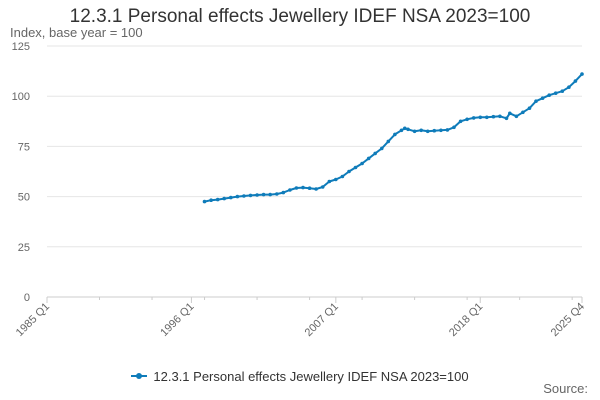 The image size is (600, 400). I want to click on y-tick-label: 125, so click(21, 47).